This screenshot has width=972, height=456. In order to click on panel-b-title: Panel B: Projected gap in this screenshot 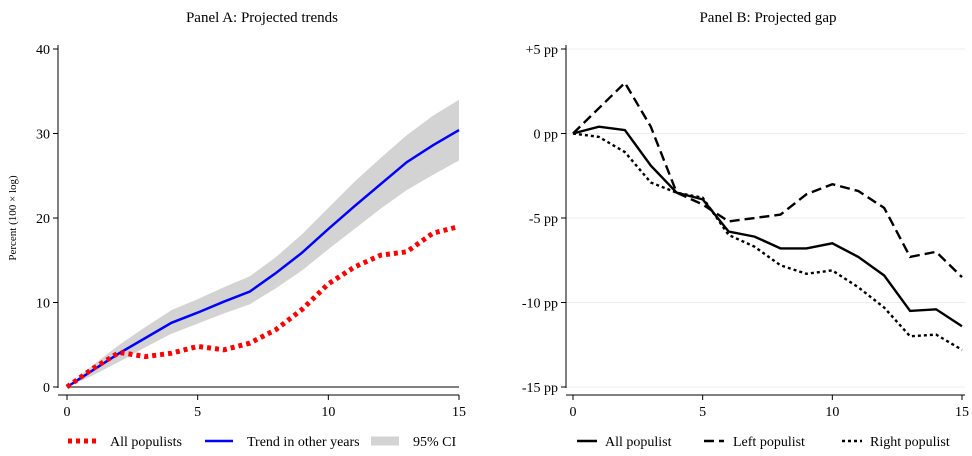, I will do `click(767, 18)`.